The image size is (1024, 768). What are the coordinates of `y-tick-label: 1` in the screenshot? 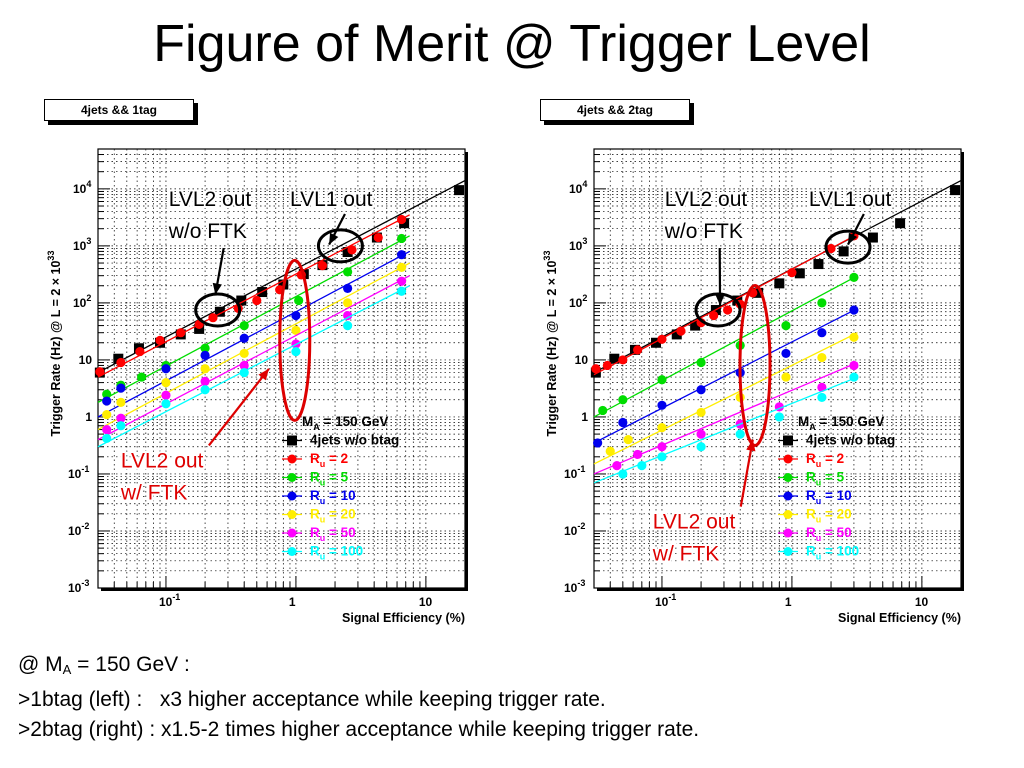 It's located at (584, 417).